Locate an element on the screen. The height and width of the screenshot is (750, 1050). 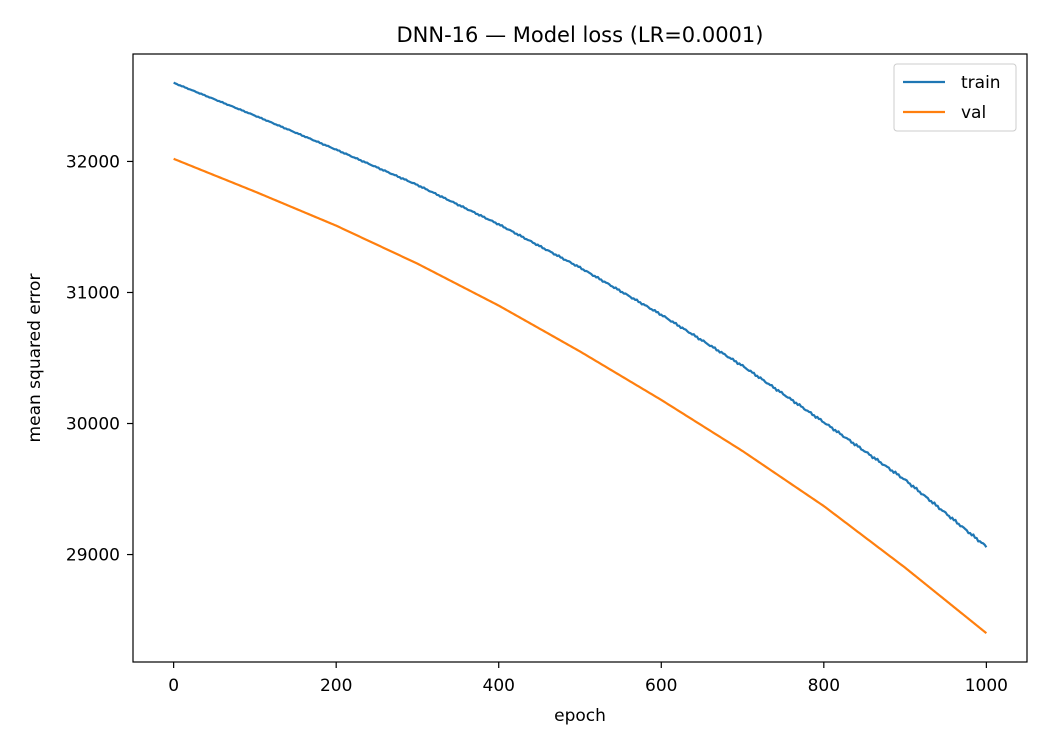
x-tick-label-4: 800 is located at coordinates (824, 686).